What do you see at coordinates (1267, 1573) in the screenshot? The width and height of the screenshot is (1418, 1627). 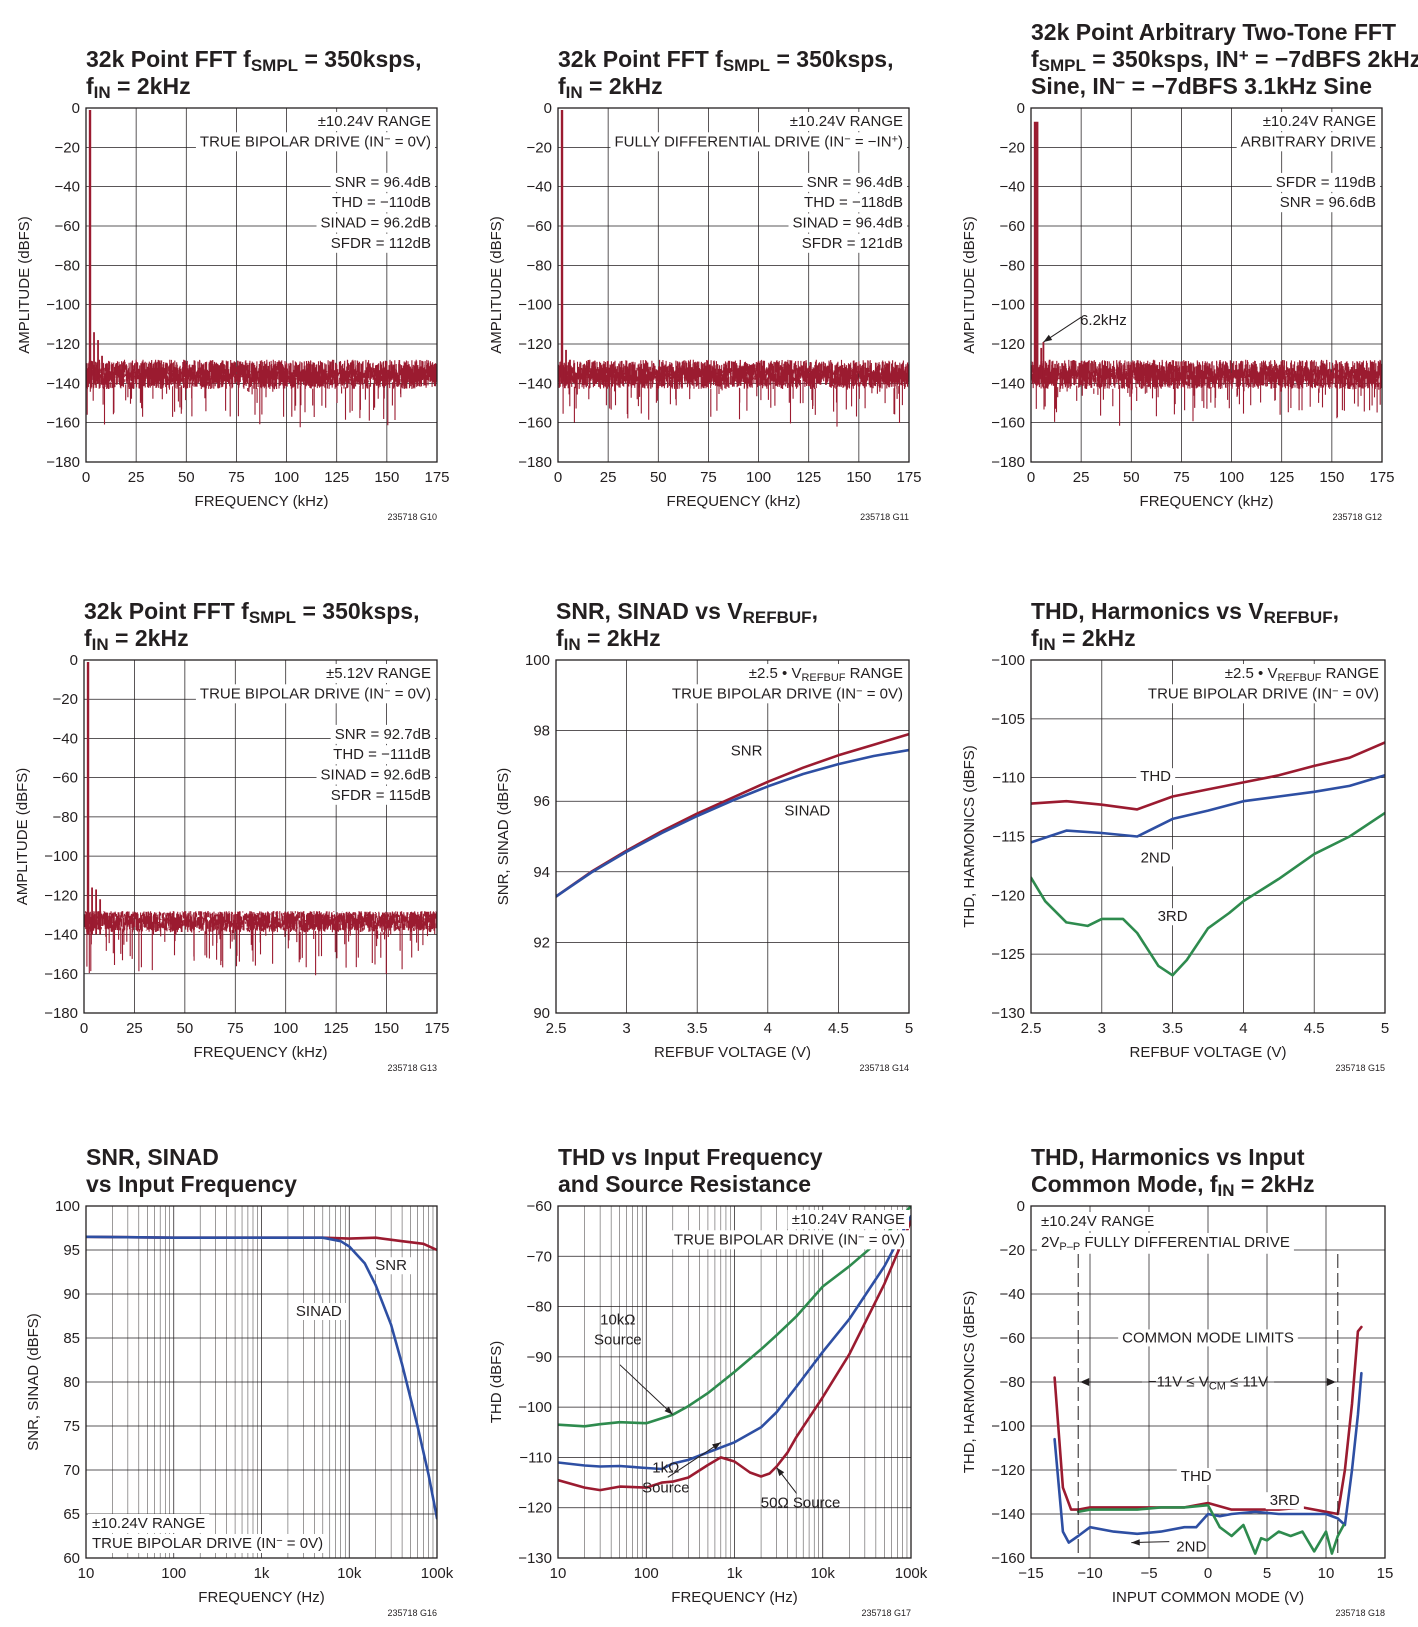 I see `x-tick-label: 5` at bounding box center [1267, 1573].